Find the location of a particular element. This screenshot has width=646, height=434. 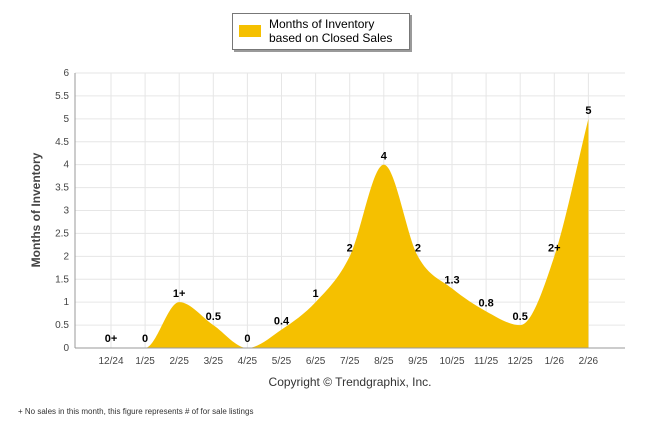

x-tick-label: 1/25 is located at coordinates (145, 361).